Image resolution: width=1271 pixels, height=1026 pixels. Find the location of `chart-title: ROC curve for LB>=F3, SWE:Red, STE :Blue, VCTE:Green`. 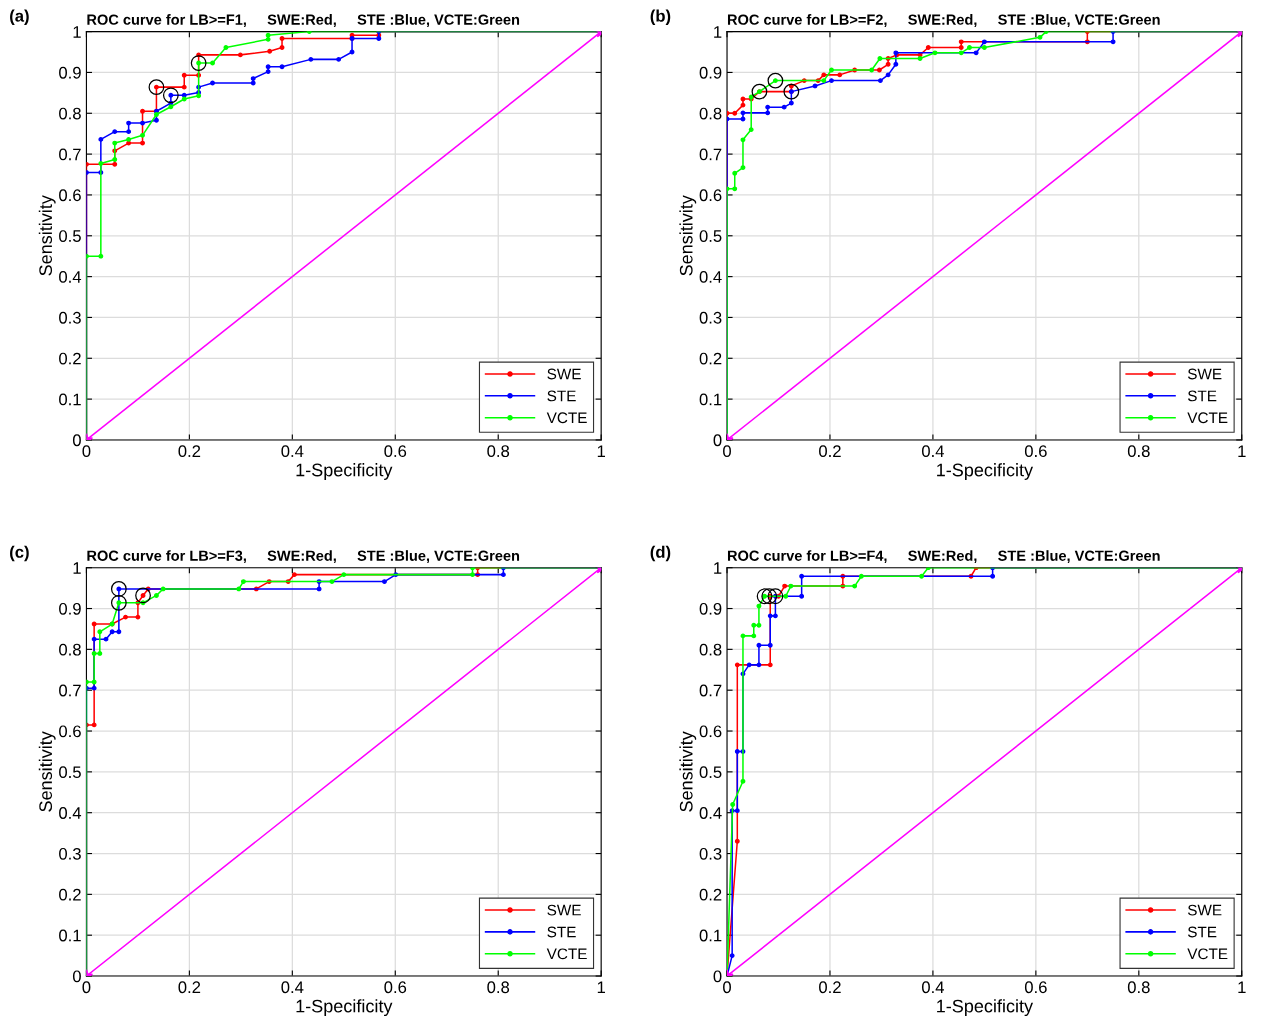

chart-title: ROC curve for LB>=F3, SWE:Red, STE :Blue, VCTE:Green is located at coordinates (303, 556).